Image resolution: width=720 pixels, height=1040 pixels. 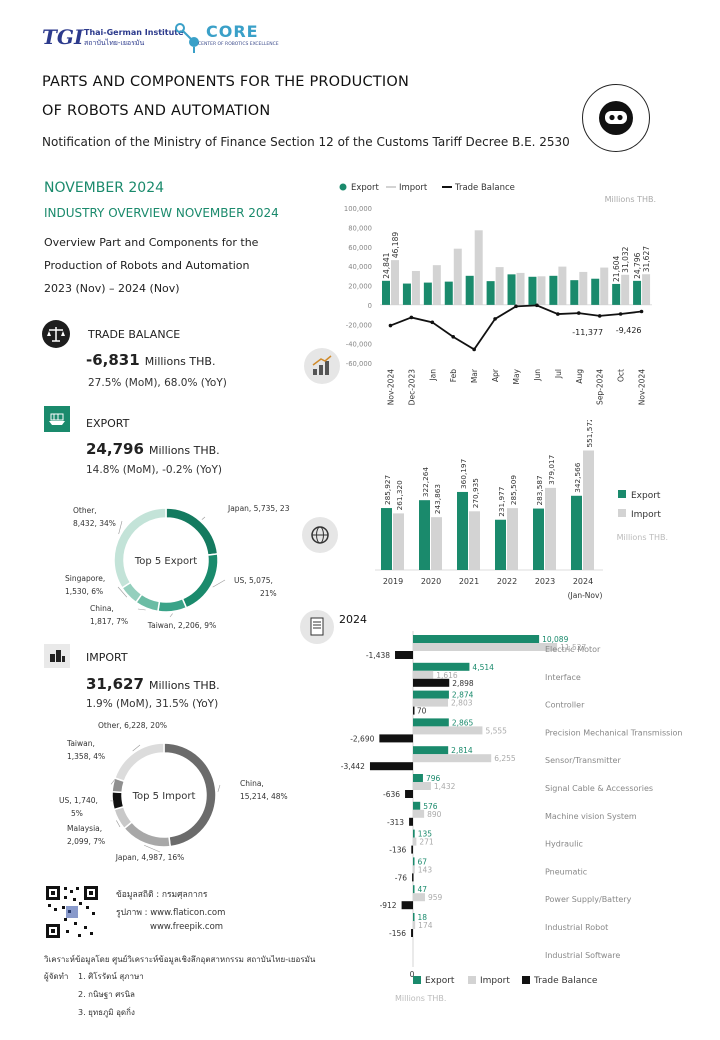 What do you see at coordinates (63, 37) in the screenshot?
I see `tgi-logo: TGI` at bounding box center [63, 37].